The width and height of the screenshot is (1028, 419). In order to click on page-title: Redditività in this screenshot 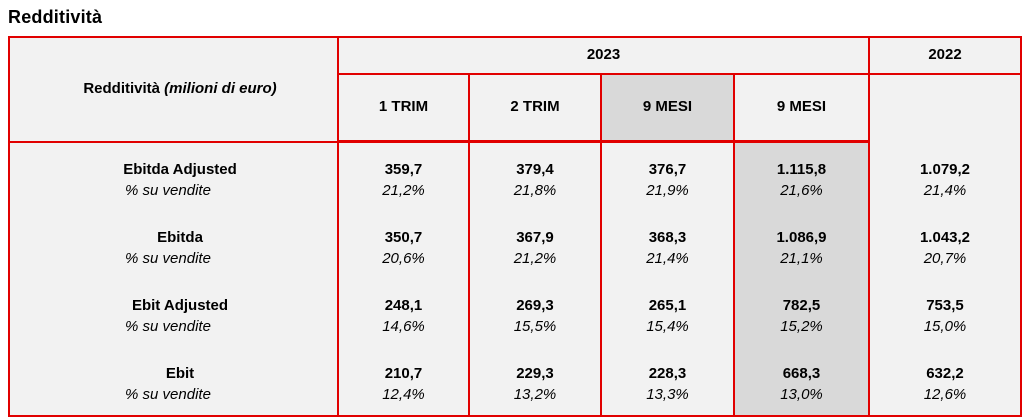, I will do `click(55, 17)`.